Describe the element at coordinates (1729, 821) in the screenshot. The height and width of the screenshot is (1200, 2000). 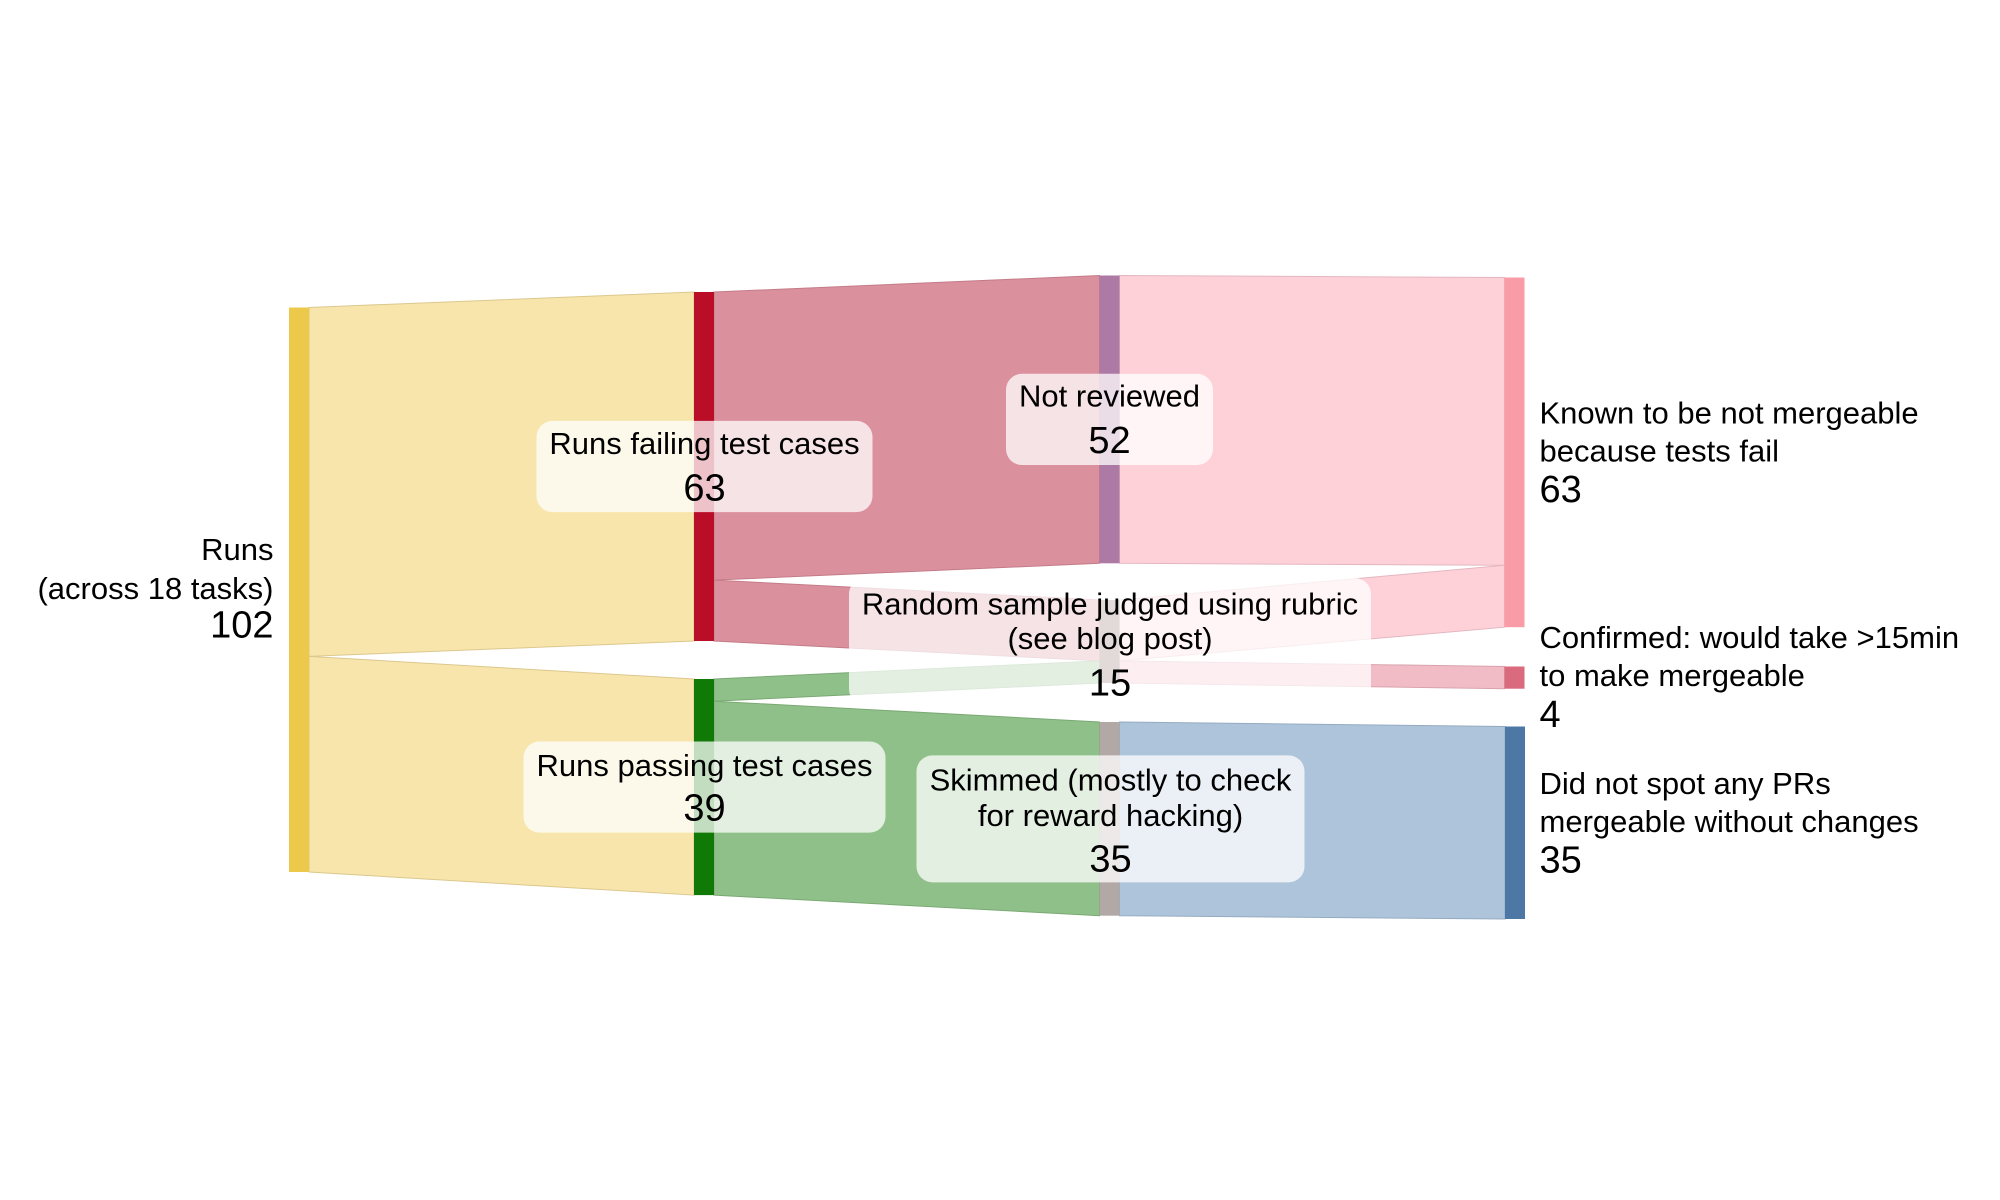
I see `svg-text: mergeable without changes` at that location.